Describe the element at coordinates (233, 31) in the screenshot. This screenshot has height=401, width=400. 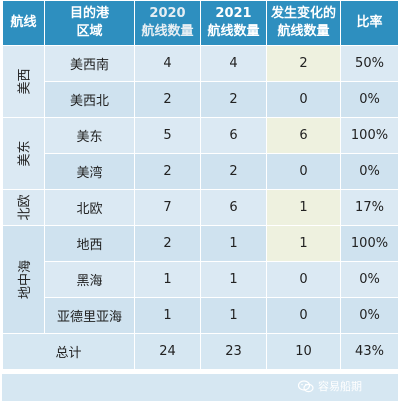
I see `header-2021-label: 航线数量` at that location.